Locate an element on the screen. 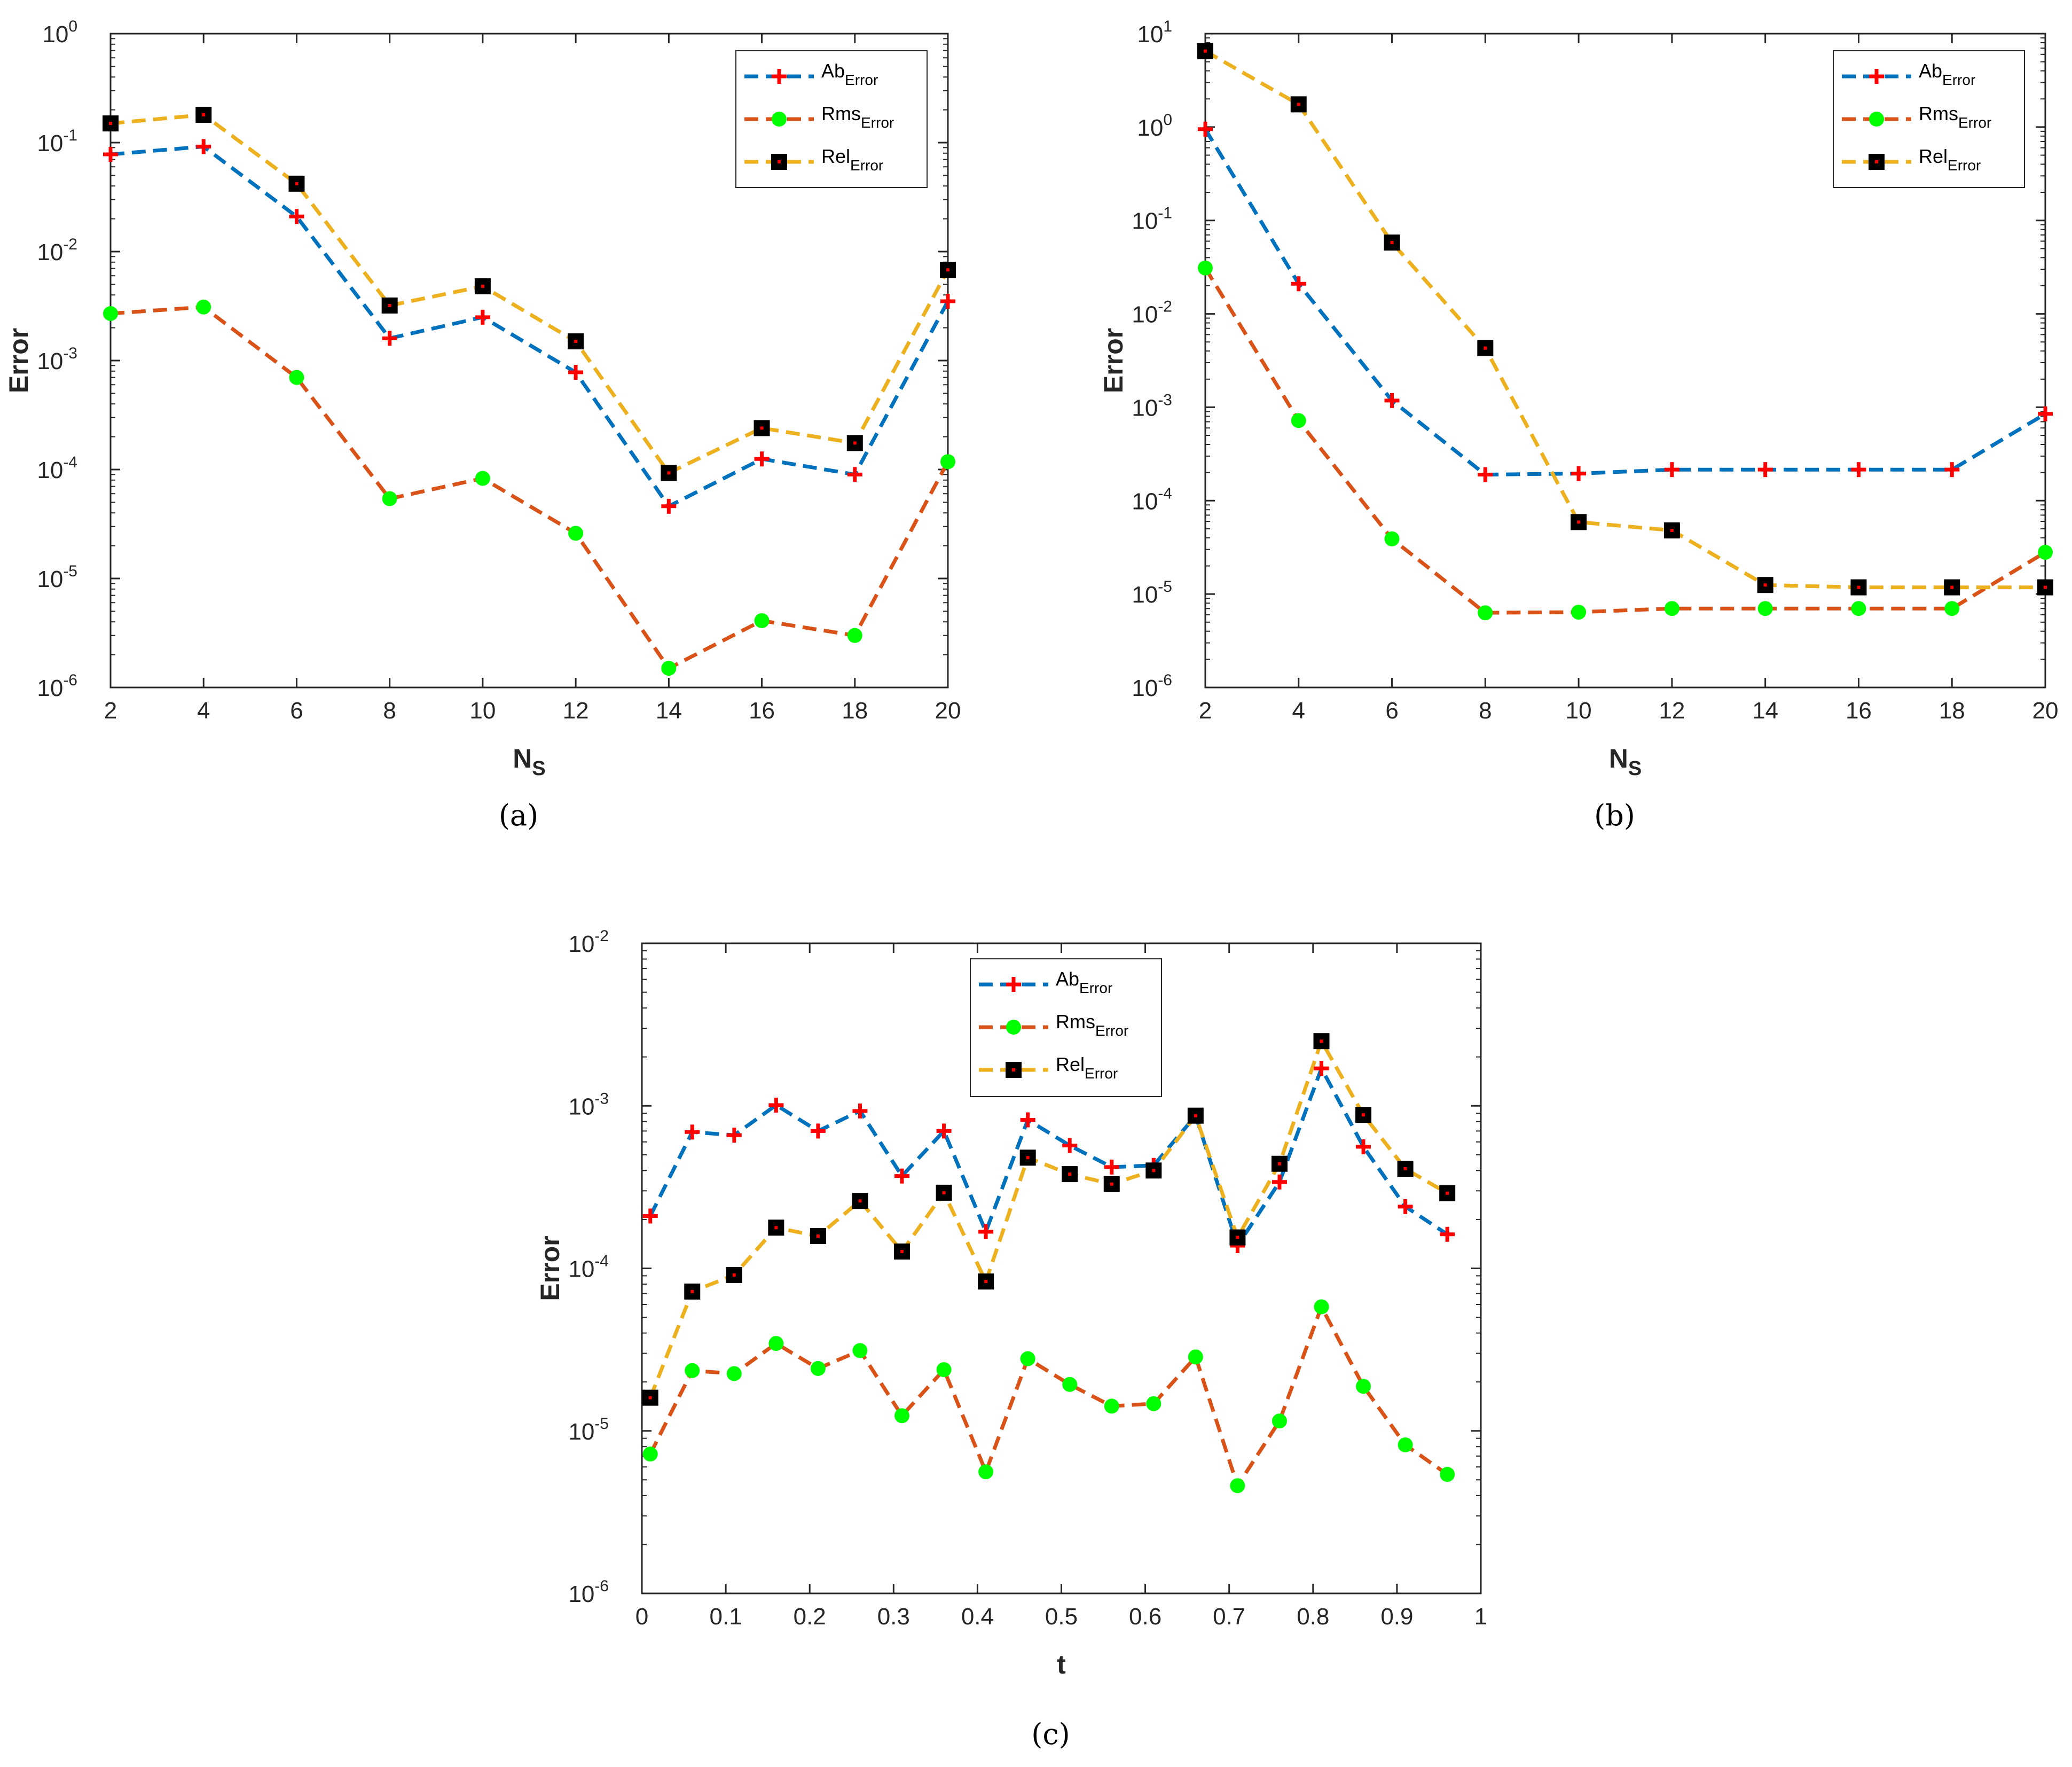 The width and height of the screenshot is (2072, 1767). y-tick-label: 10⁰ is located at coordinates (59, 33).